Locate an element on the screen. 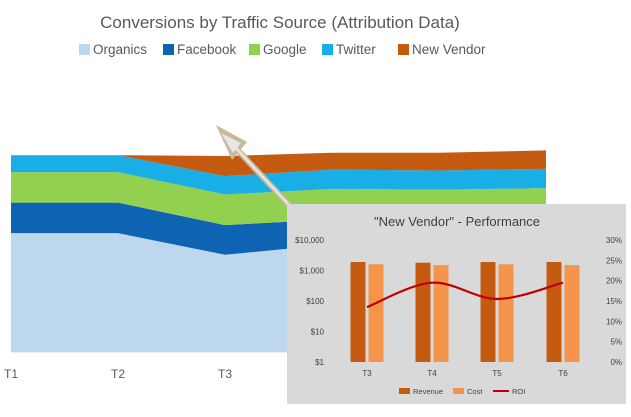 This screenshot has height=417, width=631. bar-cost-t4 is located at coordinates (441, 313).